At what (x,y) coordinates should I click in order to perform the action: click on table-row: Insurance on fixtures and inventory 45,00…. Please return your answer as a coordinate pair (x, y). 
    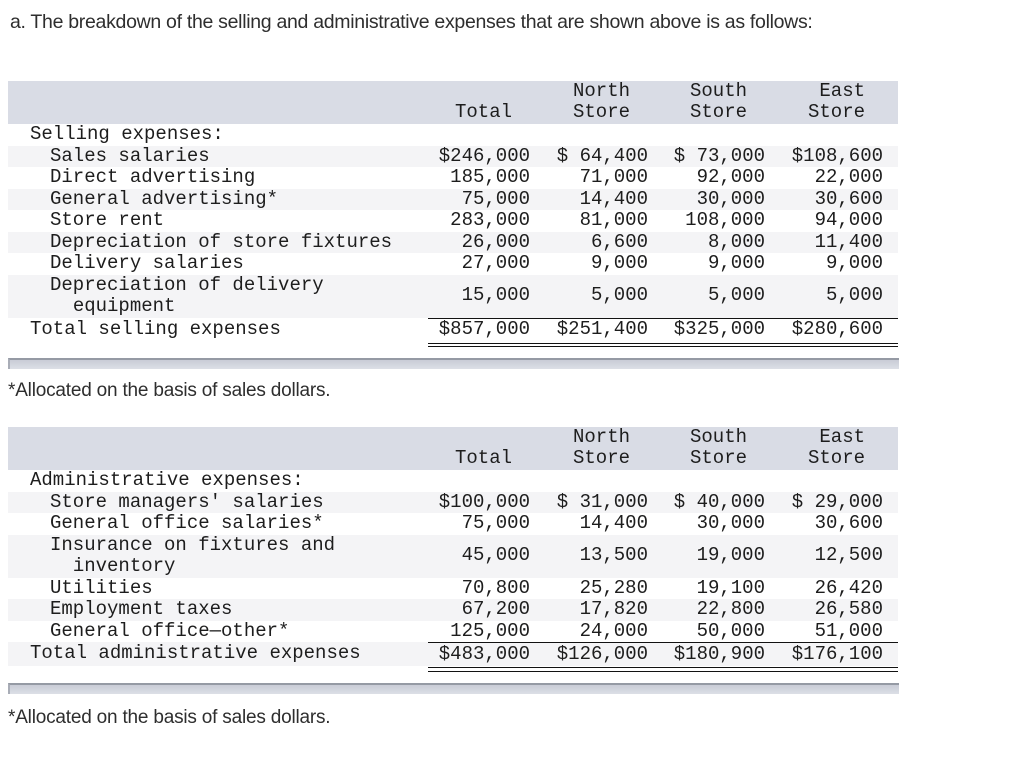
    Looking at the image, I should click on (453, 555).